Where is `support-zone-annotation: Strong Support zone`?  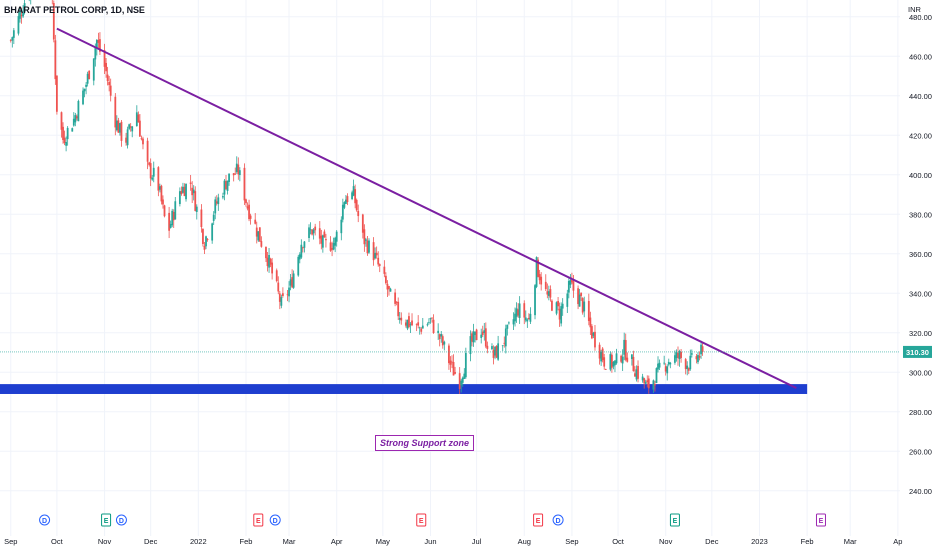 support-zone-annotation: Strong Support zone is located at coordinates (424, 443).